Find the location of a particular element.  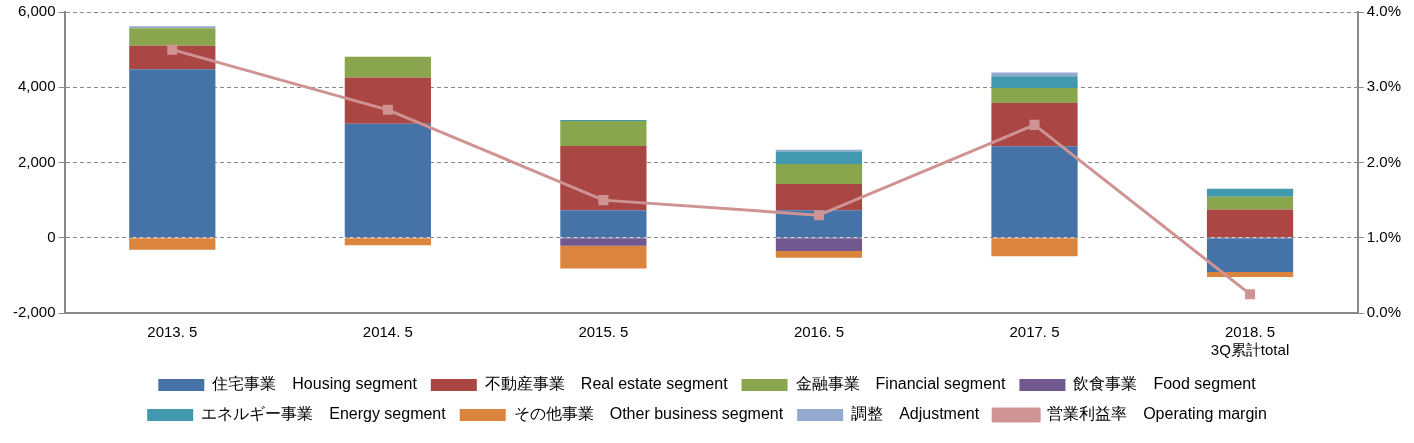

legend-label: 住宅事業 Housing segment is located at coordinates (314, 384).